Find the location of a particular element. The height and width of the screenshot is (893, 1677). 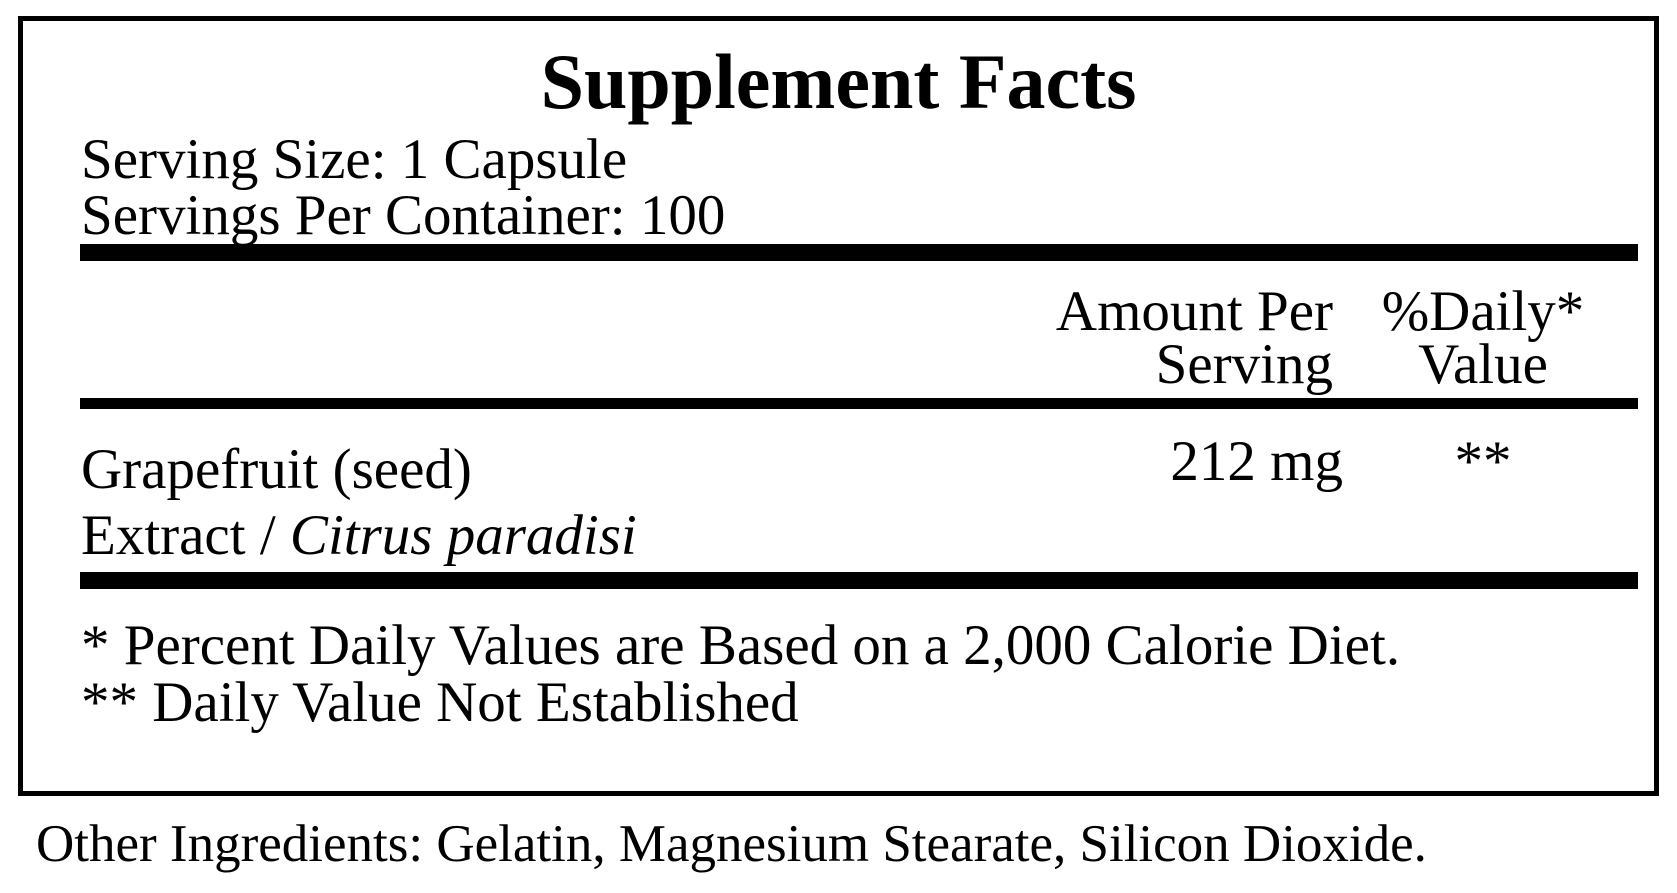

medium-rule is located at coordinates (859, 403).